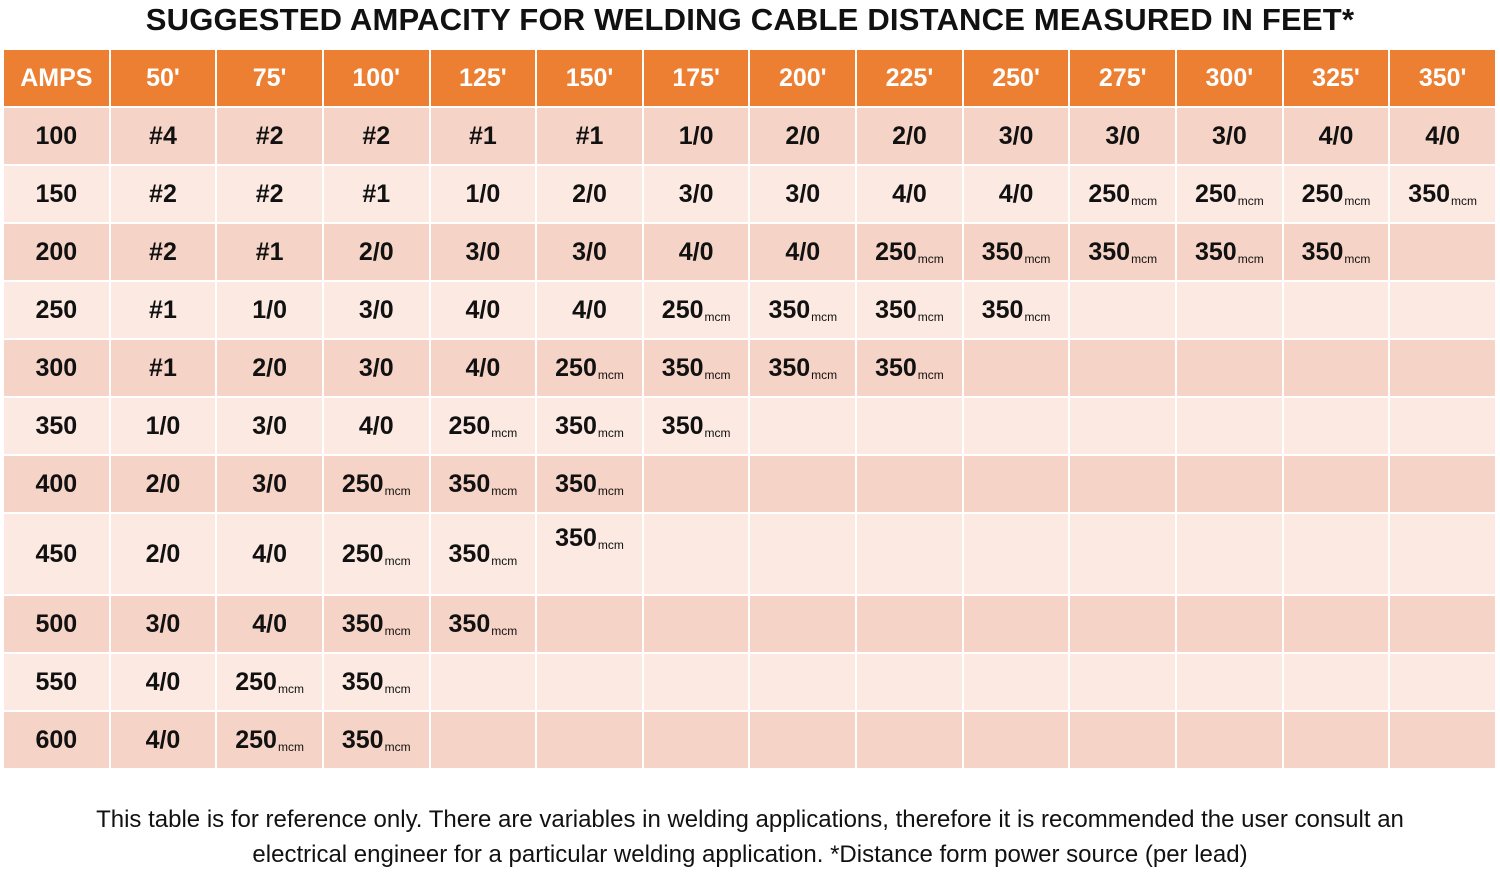 This screenshot has width=1500, height=872. What do you see at coordinates (376, 193) in the screenshot?
I see `cell-text: #1` at bounding box center [376, 193].